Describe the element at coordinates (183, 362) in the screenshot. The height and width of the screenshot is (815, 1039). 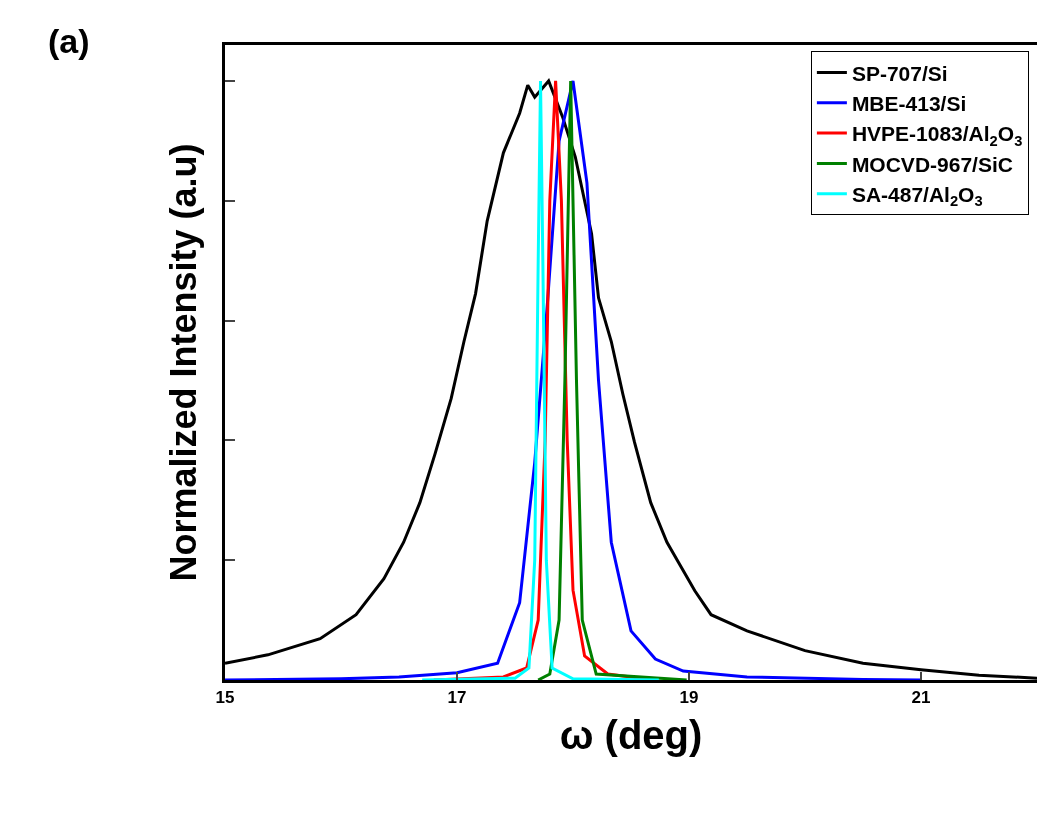
I see `y-axis-title: Normalized Intensity (a.u)` at that location.